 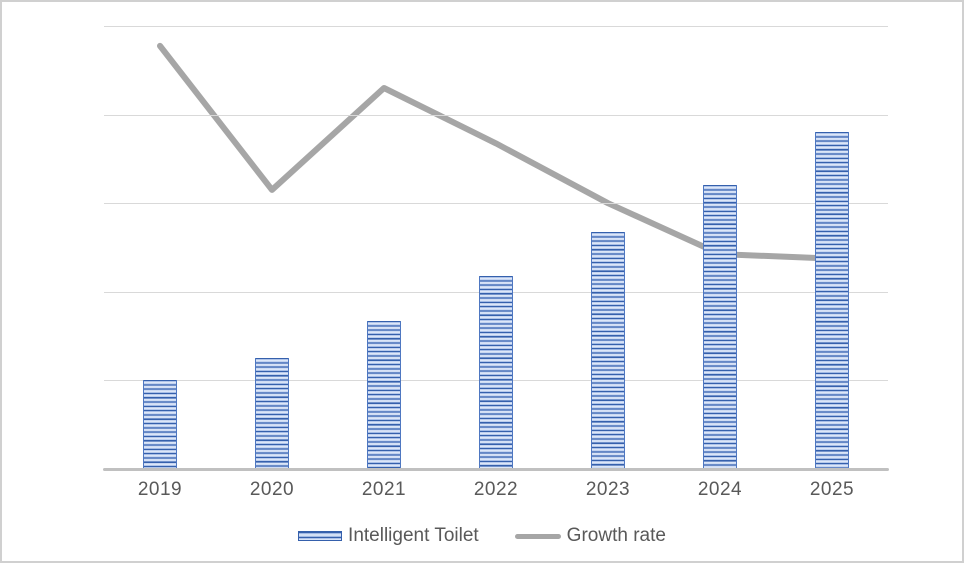 What do you see at coordinates (720, 489) in the screenshot?
I see `x-axis-label-2024: 2024` at bounding box center [720, 489].